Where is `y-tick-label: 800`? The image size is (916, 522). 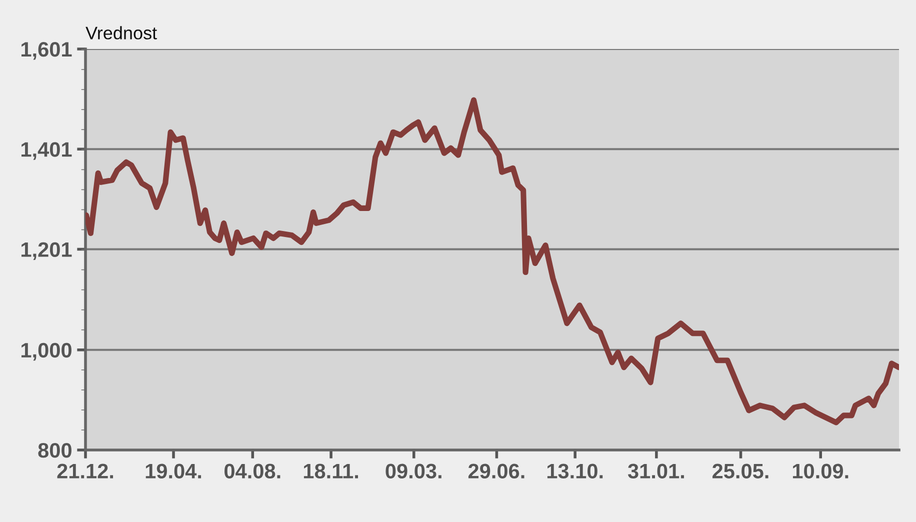 y-tick-label: 800 is located at coordinates (55, 450).